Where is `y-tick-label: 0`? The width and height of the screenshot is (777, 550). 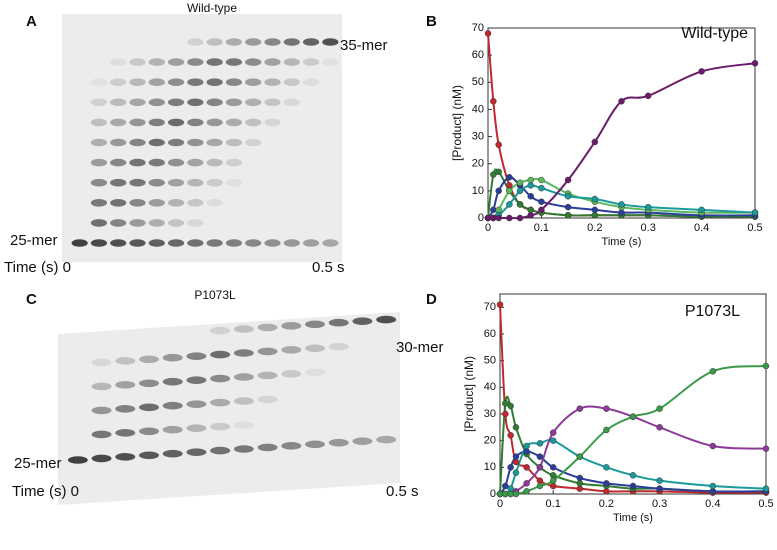 y-tick-label: 0 is located at coordinates (493, 494).